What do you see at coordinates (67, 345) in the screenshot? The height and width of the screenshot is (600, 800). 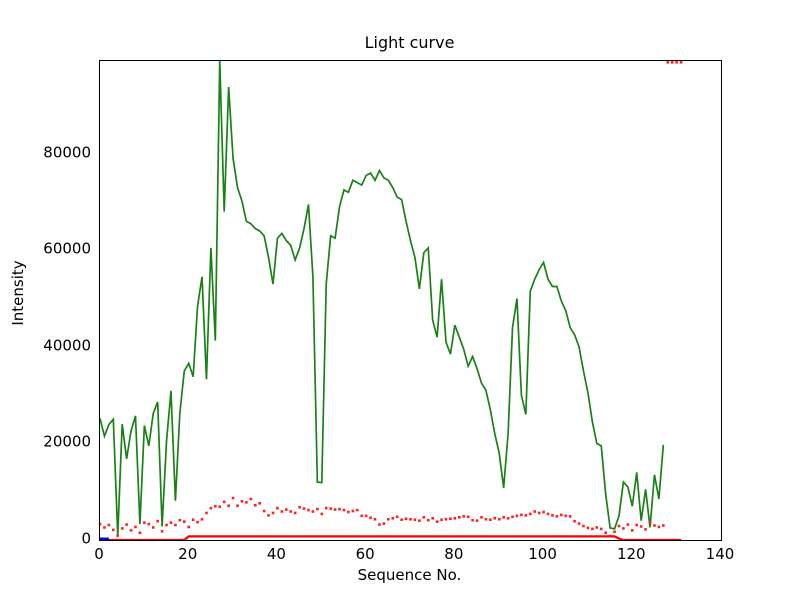 I see `y-tick-label: 40000` at bounding box center [67, 345].